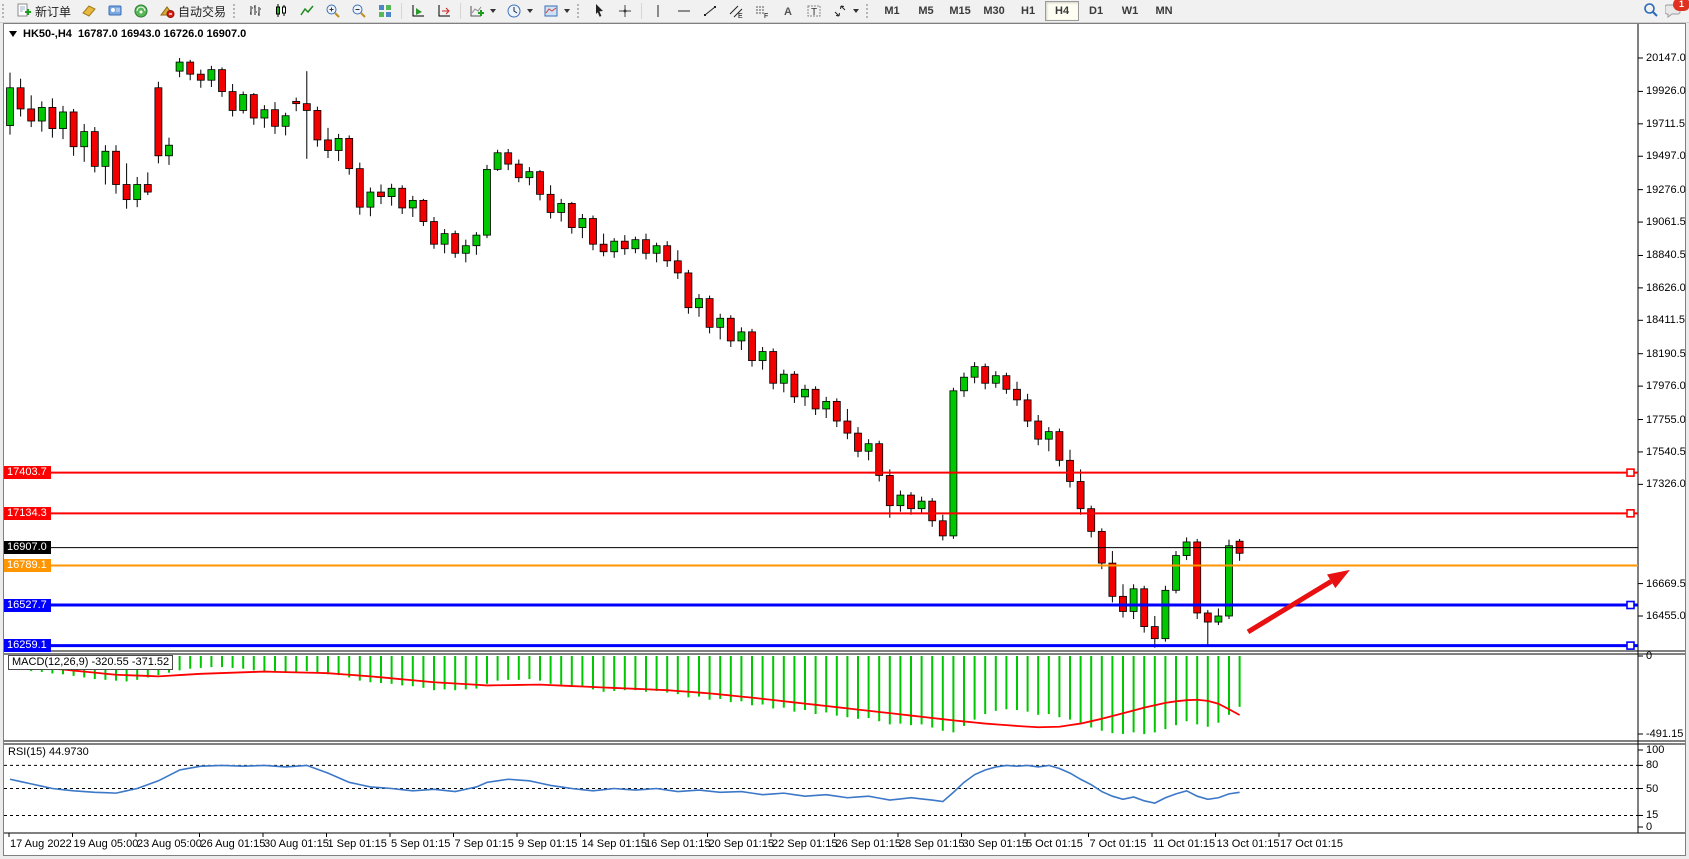 This screenshot has width=1689, height=859. I want to click on price-line-badge-17403.7: 17403.7, so click(27, 473).